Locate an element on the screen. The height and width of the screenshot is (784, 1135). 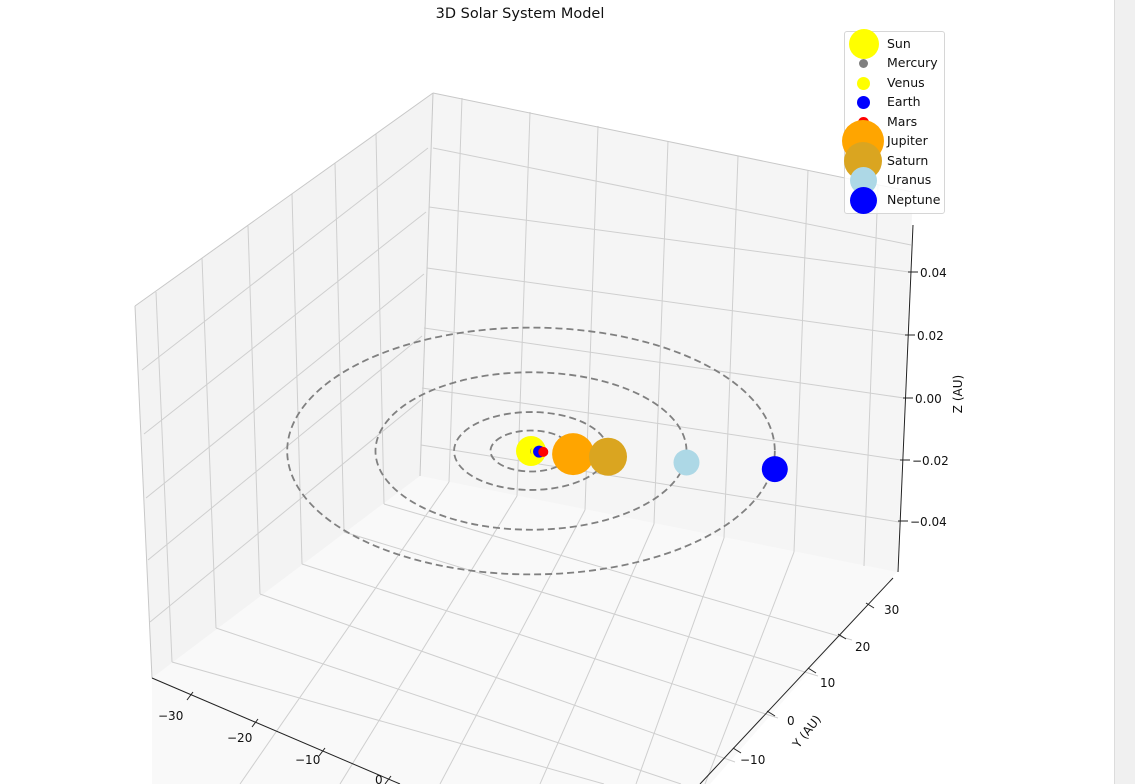
legend-marker-sun is located at coordinates (864, 44).